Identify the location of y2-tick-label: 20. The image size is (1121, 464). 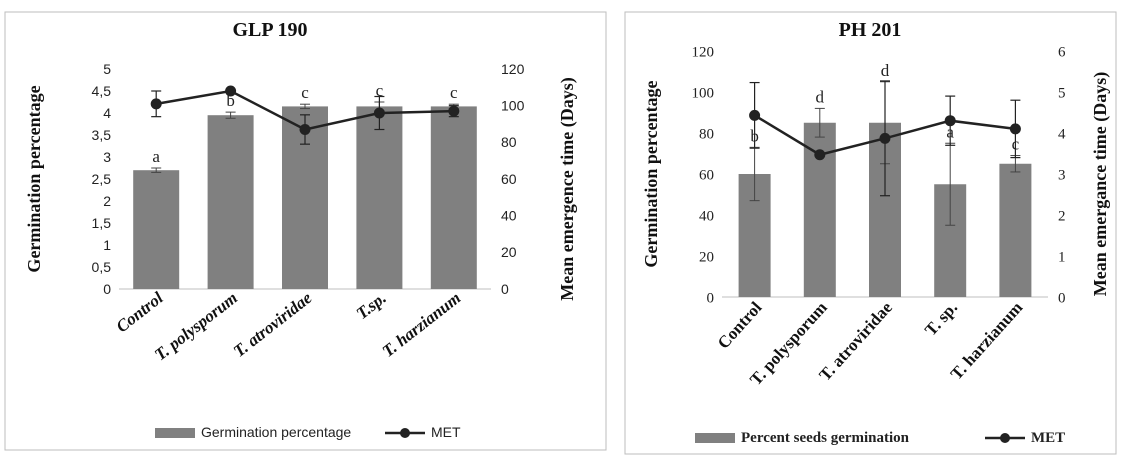
(509, 252).